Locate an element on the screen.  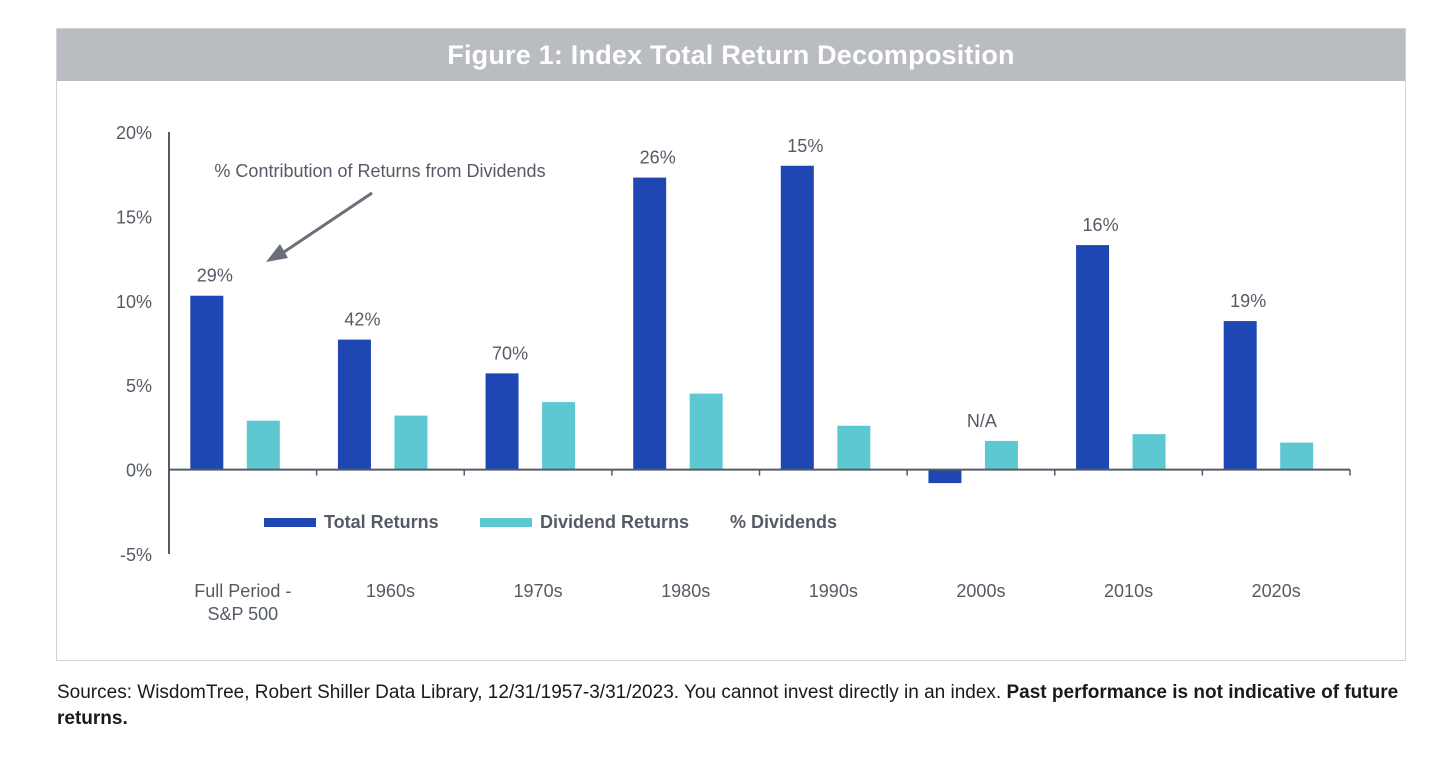
legend-swatch-total-returns is located at coordinates (290, 522).